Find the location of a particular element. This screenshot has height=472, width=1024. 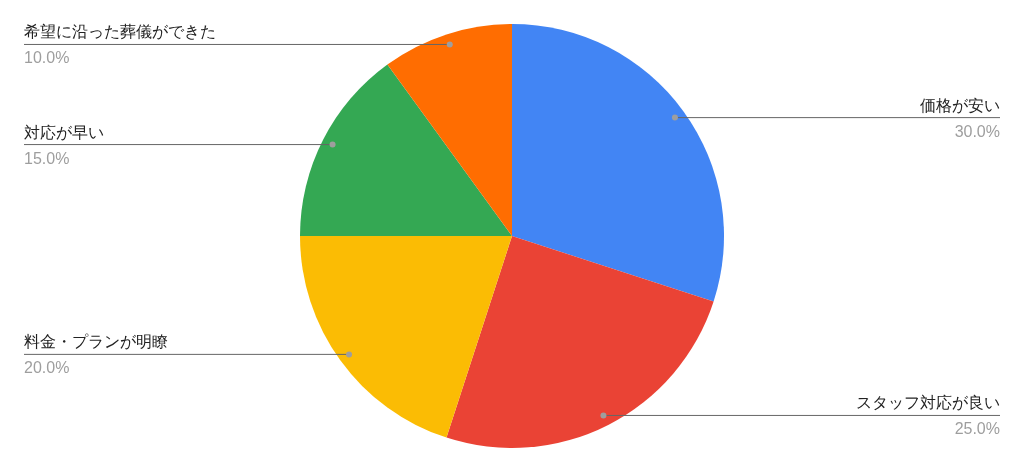

data-label: 15.0% is located at coordinates (47, 158).